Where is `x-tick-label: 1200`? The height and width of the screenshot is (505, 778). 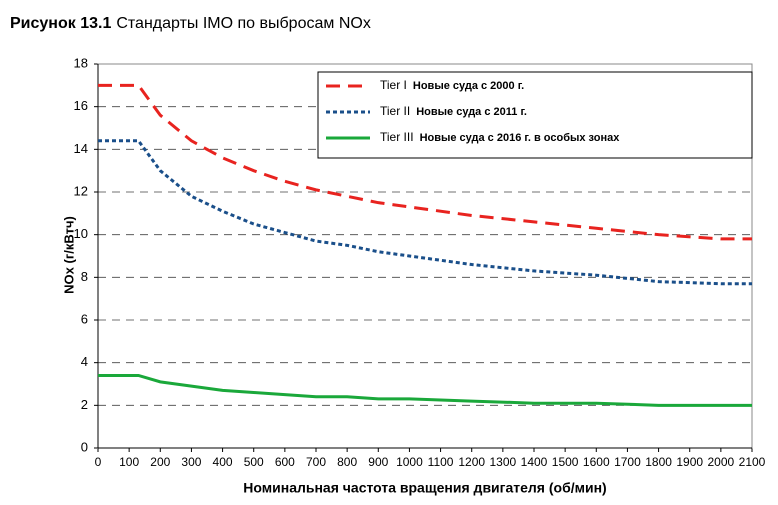
x-tick-label: 1200 is located at coordinates (471, 462).